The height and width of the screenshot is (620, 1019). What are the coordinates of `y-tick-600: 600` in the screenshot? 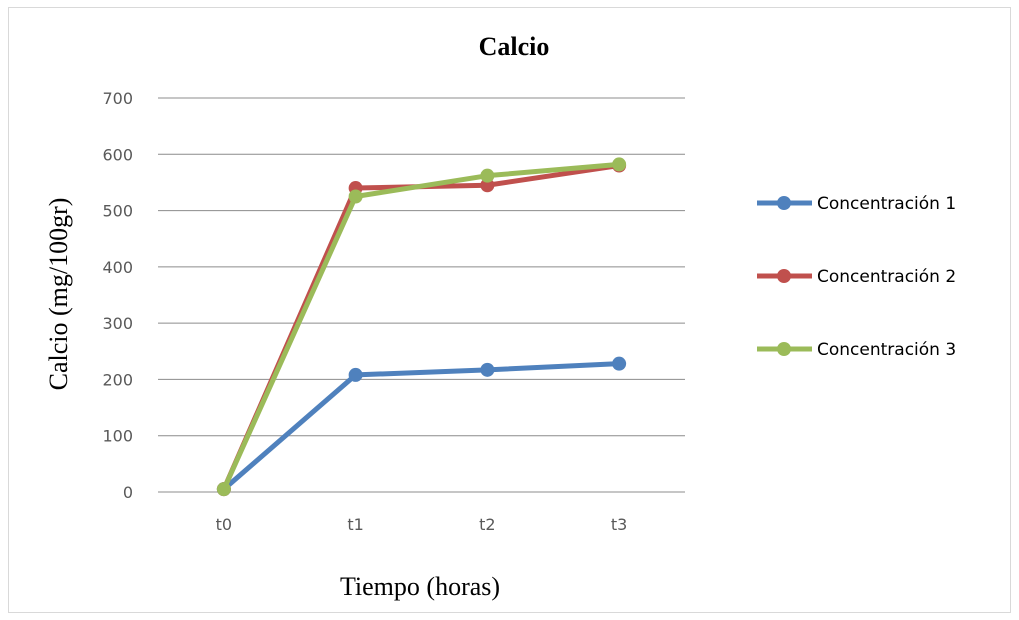 It's located at (117, 154).